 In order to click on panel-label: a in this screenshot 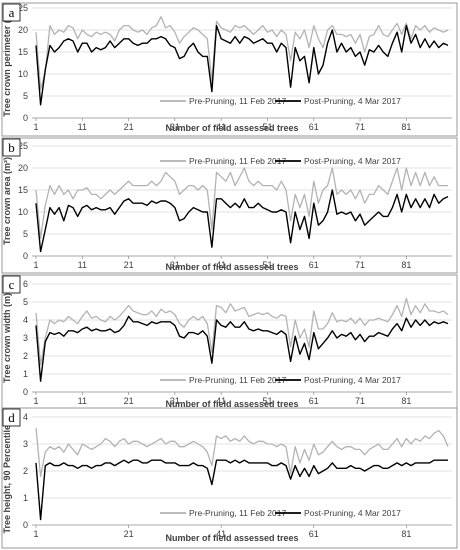, I will do `click(12, 12)`.